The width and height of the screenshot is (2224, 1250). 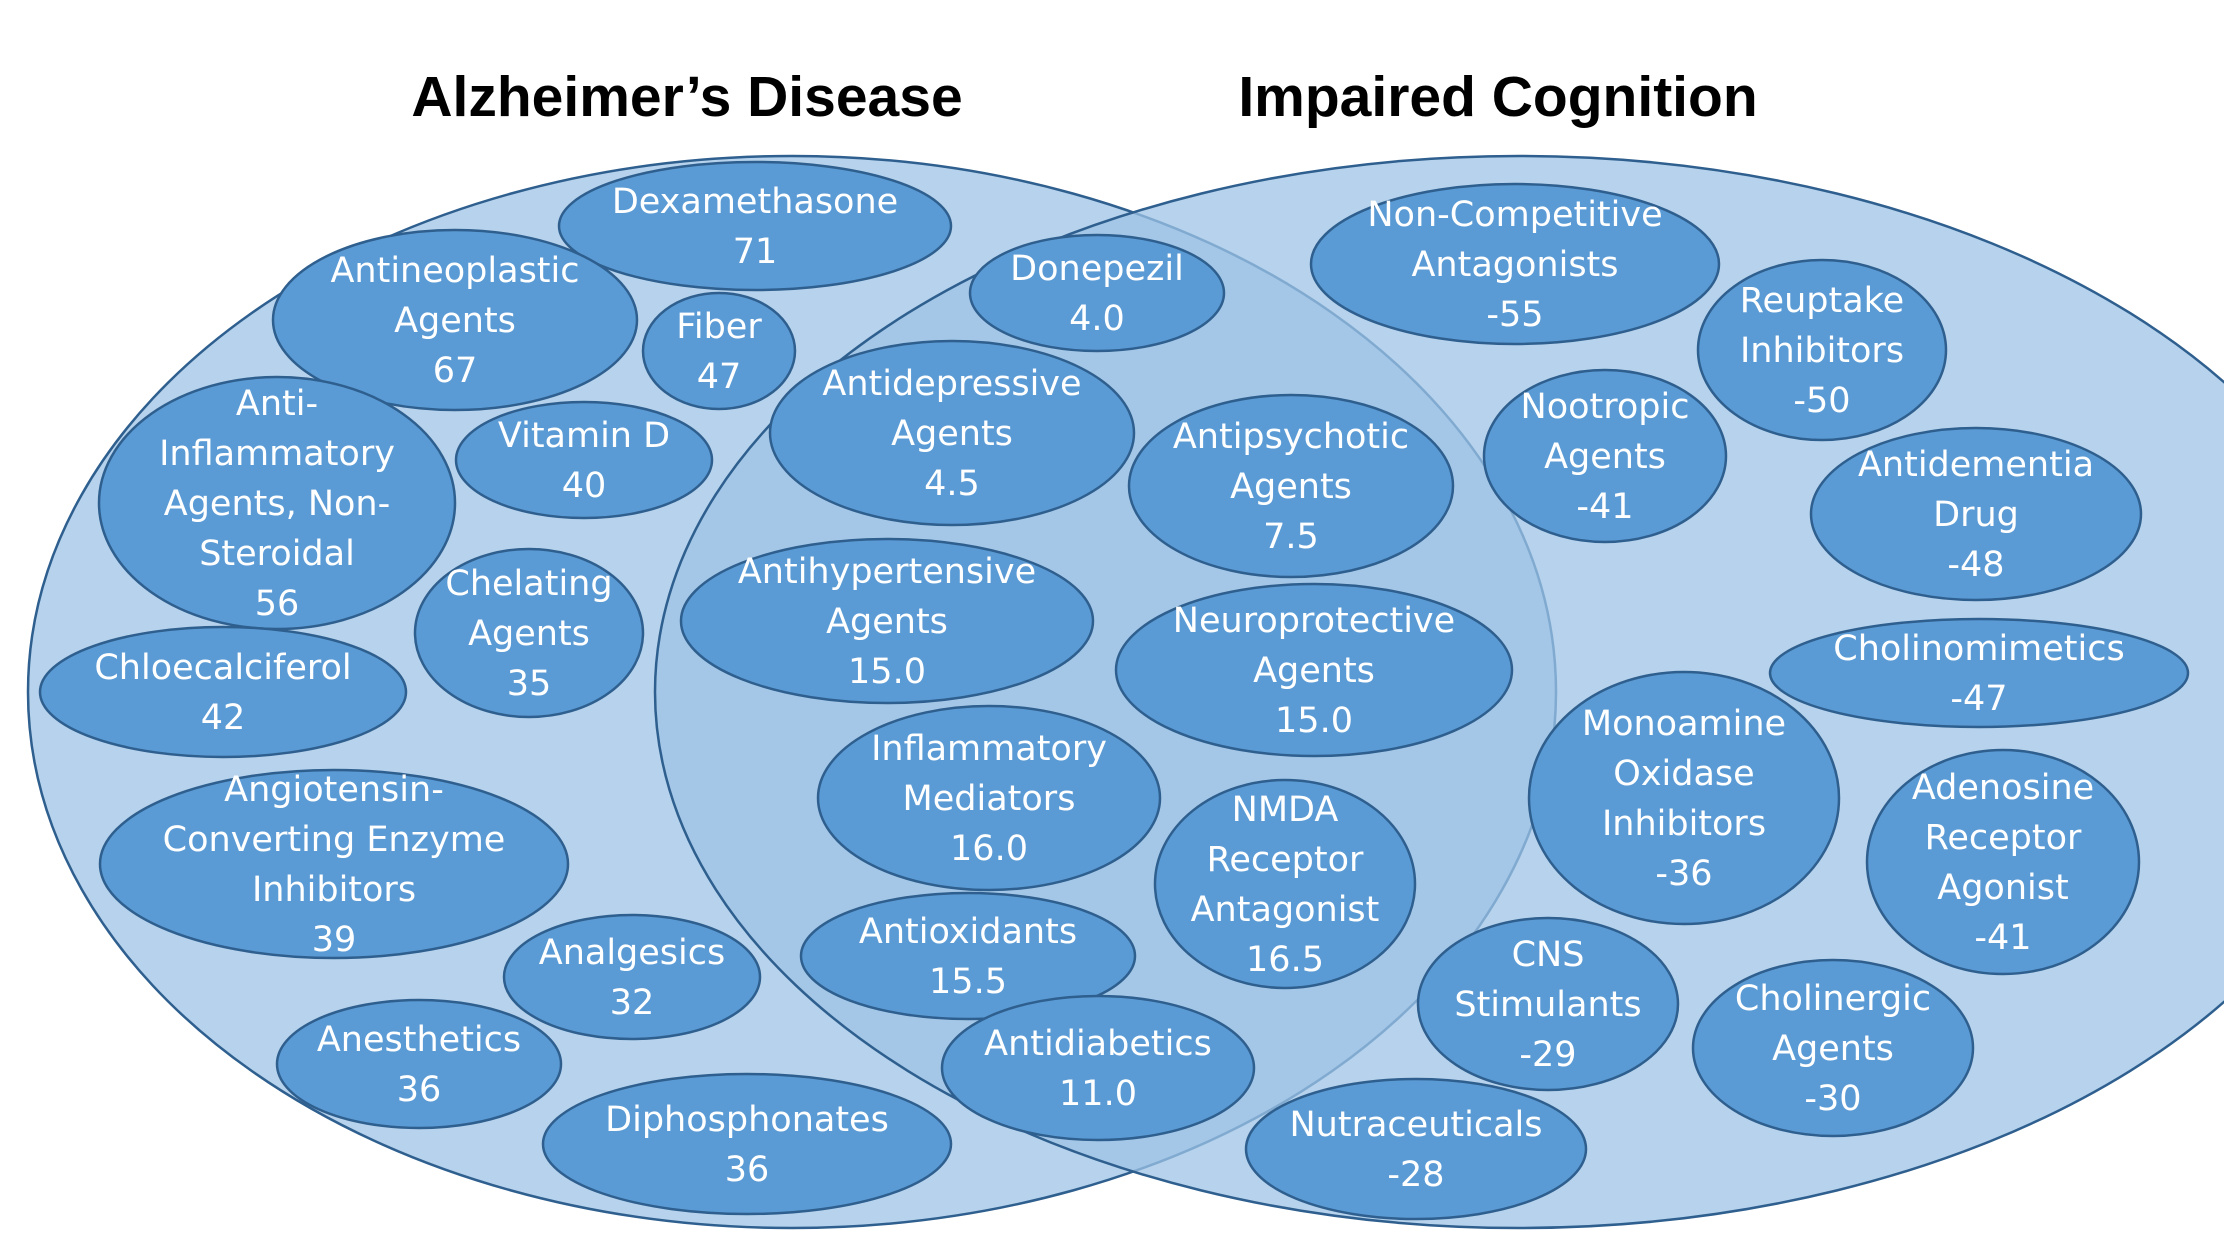 I want to click on antidementia-drug-value: -48, so click(x=1975, y=565).